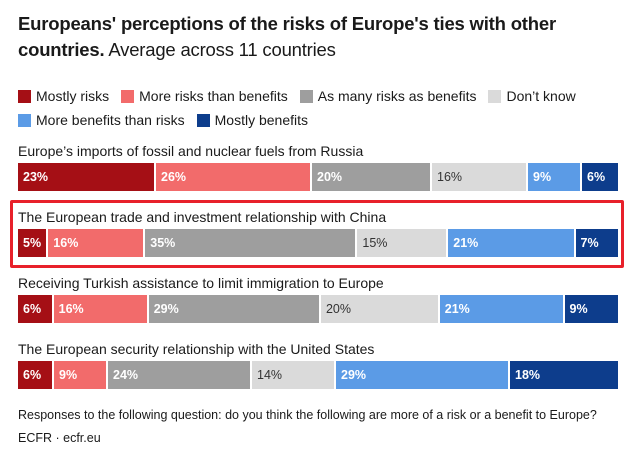 Image resolution: width=640 pixels, height=454 pixels. What do you see at coordinates (596, 243) in the screenshot?
I see `bar-segment: 7%` at bounding box center [596, 243].